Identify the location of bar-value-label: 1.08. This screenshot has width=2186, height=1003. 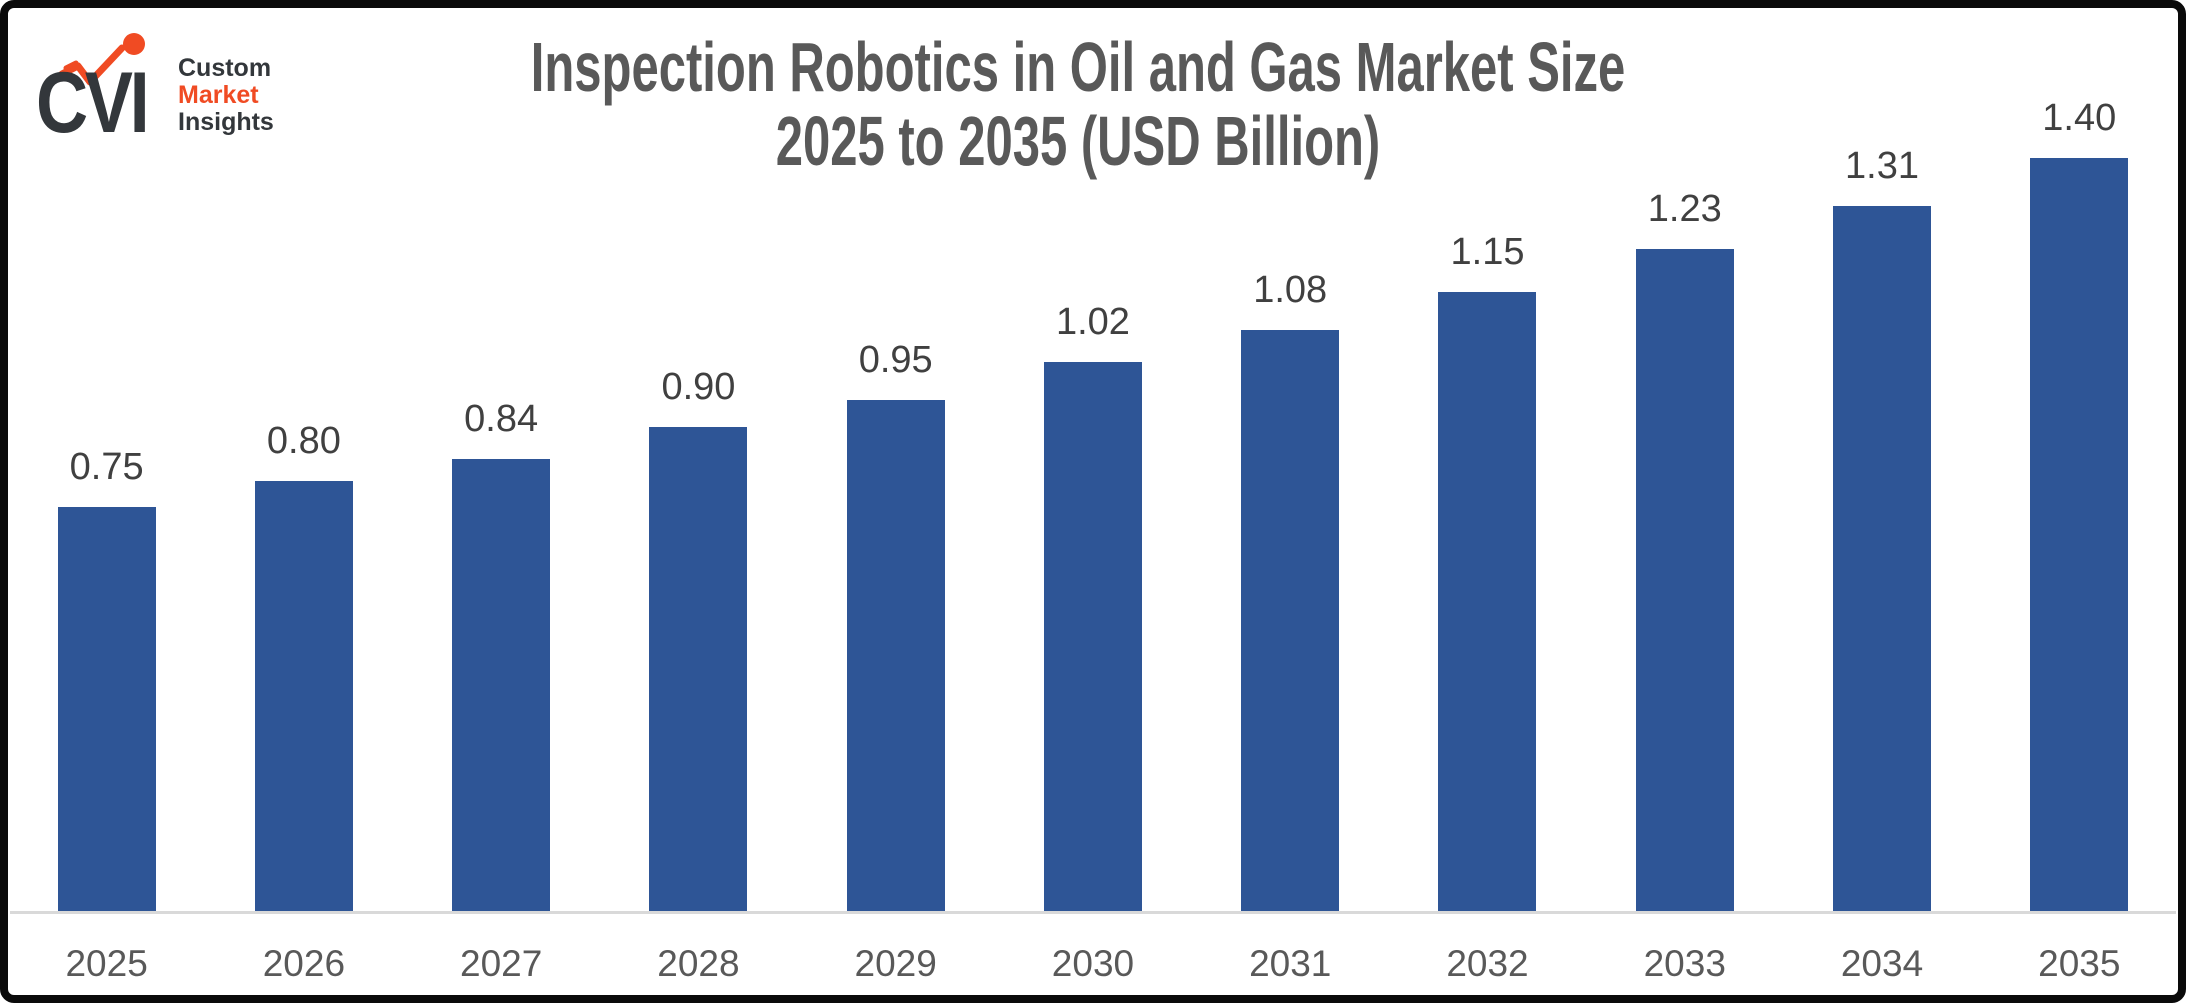
(1290, 290).